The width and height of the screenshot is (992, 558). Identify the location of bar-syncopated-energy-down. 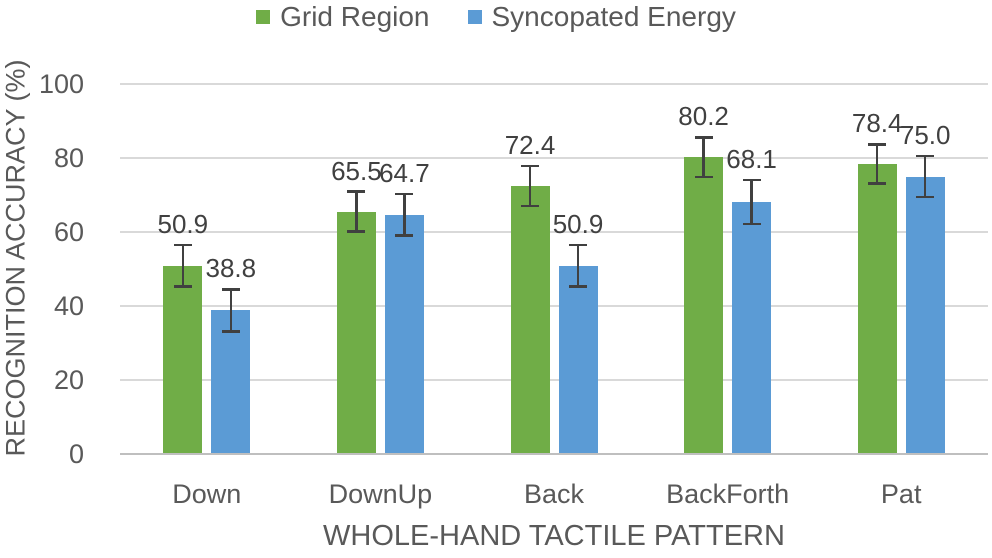
(231, 382).